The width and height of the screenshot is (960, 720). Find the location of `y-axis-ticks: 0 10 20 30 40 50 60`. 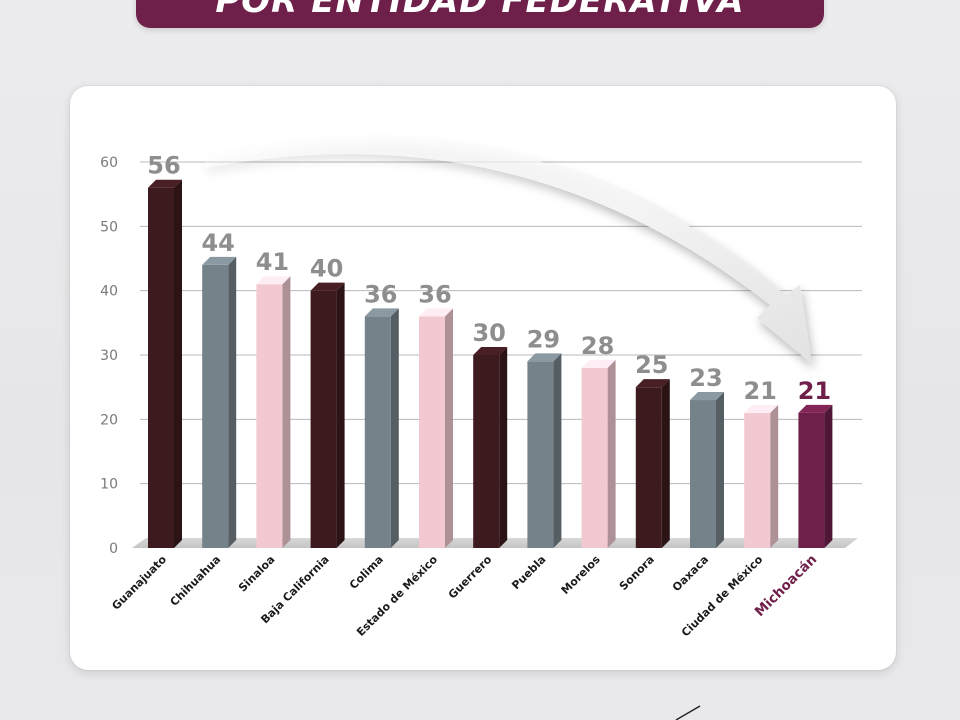

y-axis-ticks: 0 10 20 30 40 50 60 is located at coordinates (109, 356).